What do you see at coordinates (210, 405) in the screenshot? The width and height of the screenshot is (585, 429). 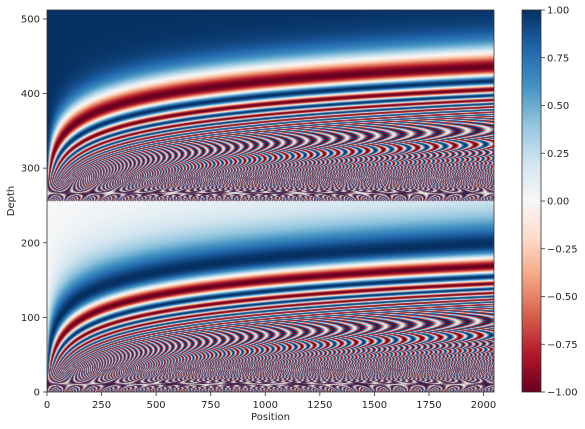 I see `x-tick-label: 750` at bounding box center [210, 405].